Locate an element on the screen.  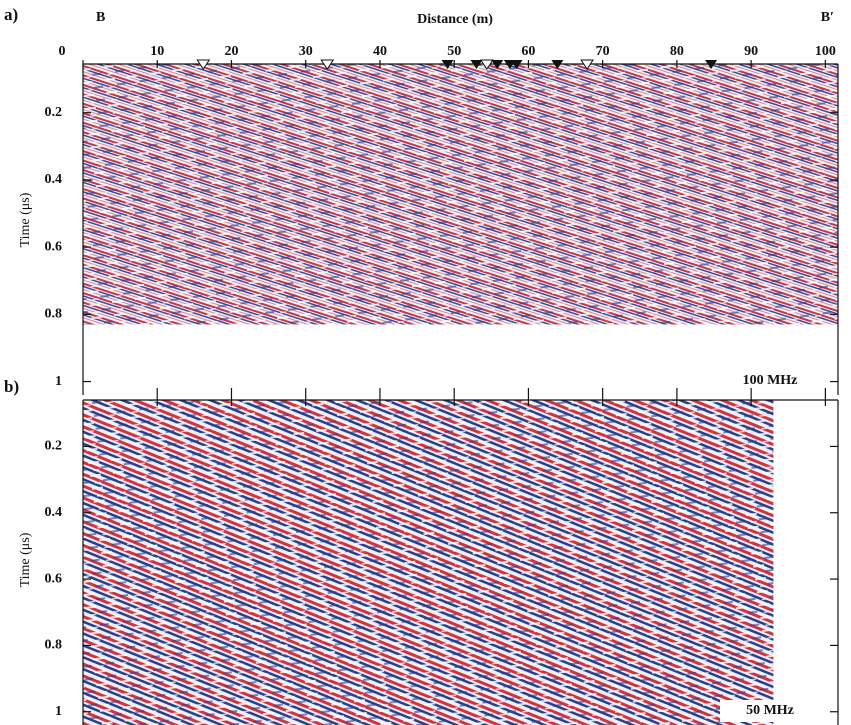
x-tick-label: 80 is located at coordinates (677, 51).